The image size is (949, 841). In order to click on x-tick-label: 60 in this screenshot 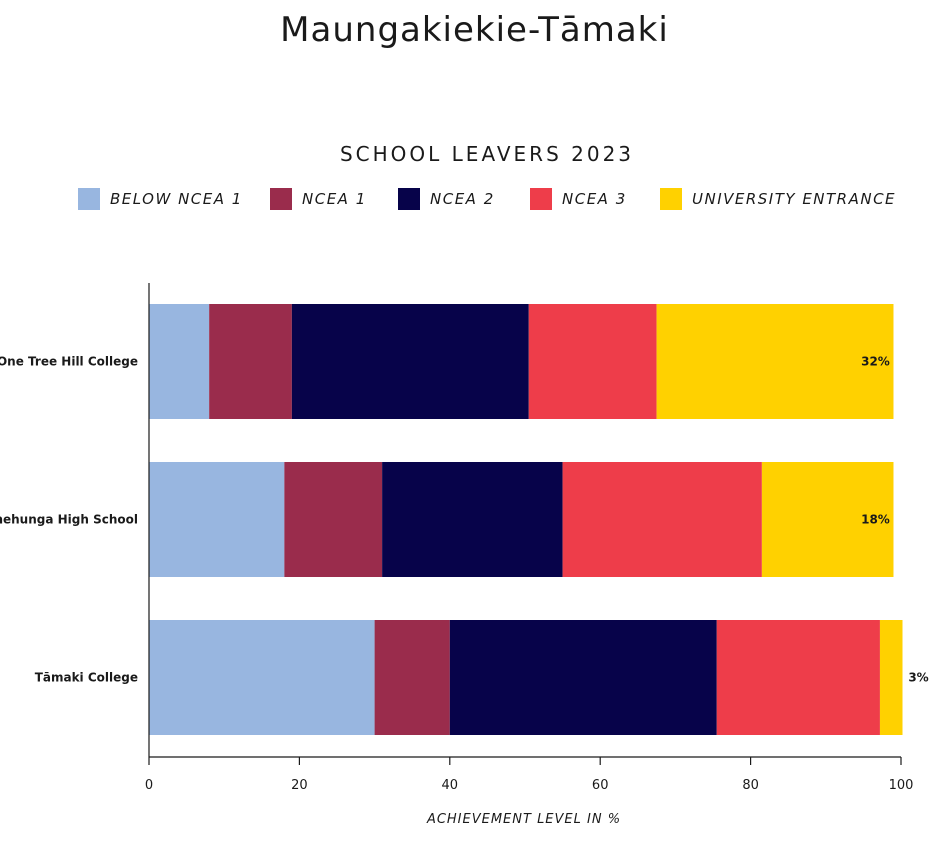, I will do `click(600, 785)`.